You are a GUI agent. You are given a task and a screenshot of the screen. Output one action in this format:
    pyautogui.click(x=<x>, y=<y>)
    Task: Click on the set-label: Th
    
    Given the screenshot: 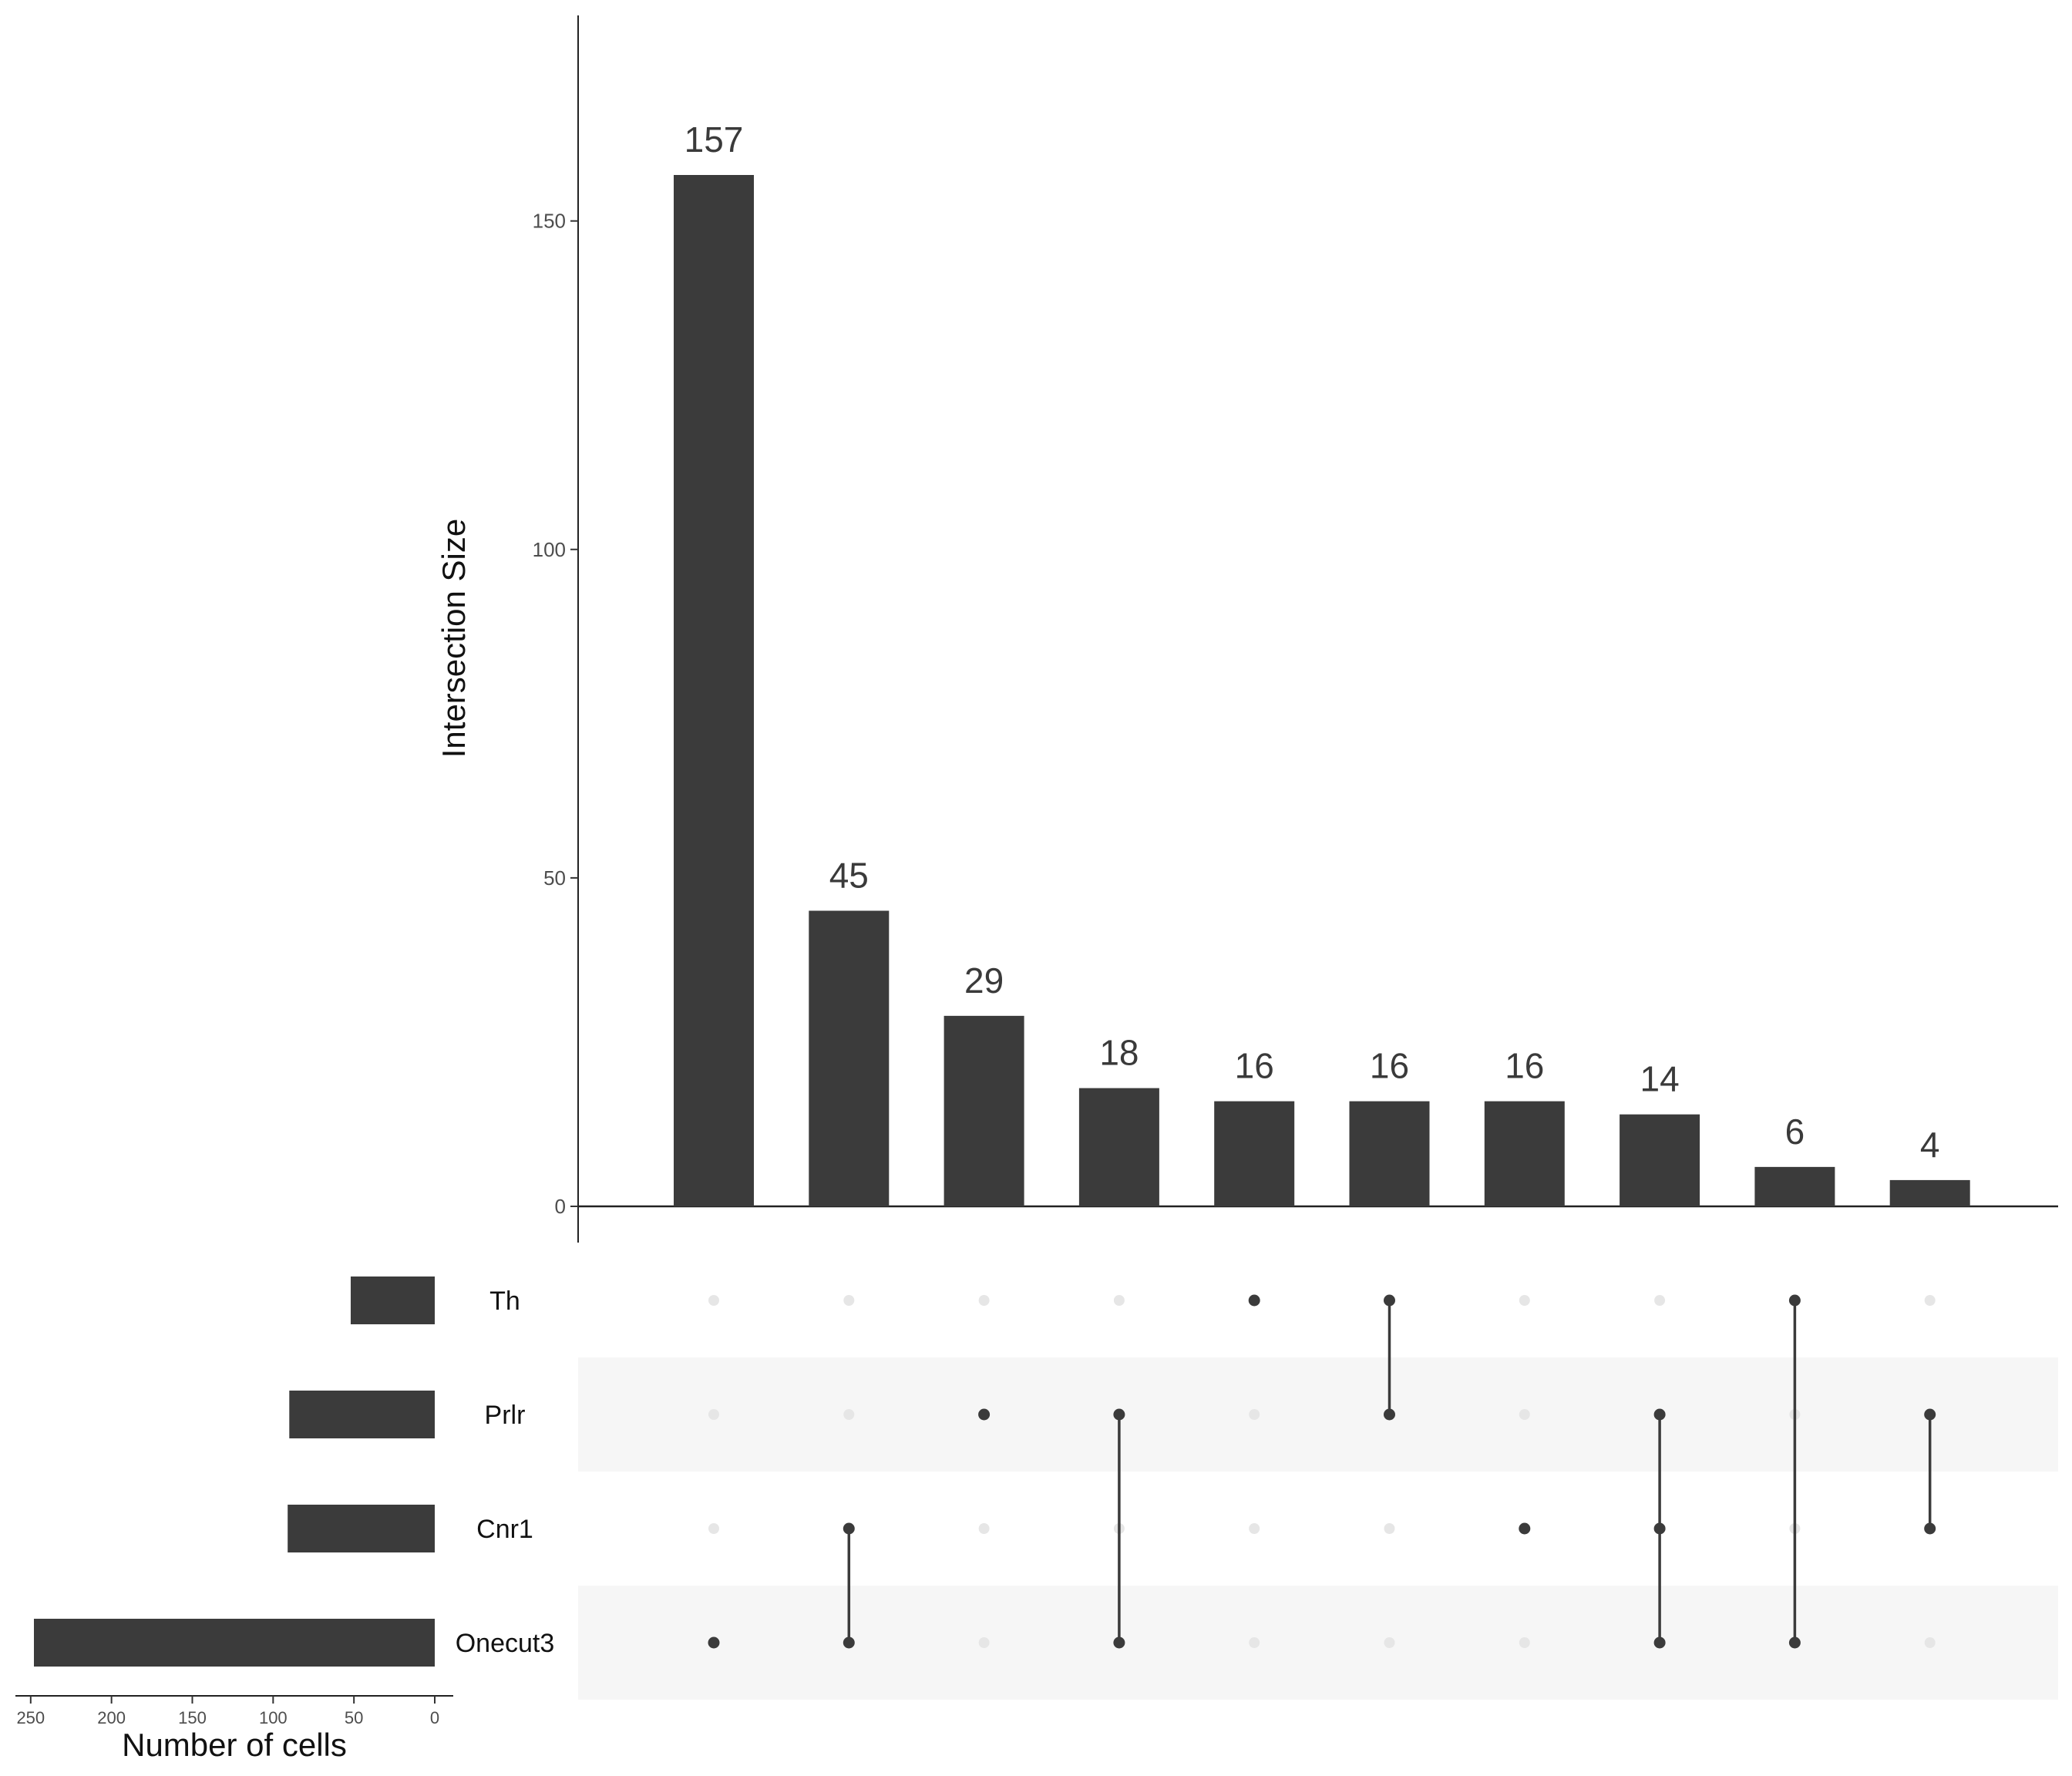 What is the action you would take?
    pyautogui.click(x=505, y=1302)
    